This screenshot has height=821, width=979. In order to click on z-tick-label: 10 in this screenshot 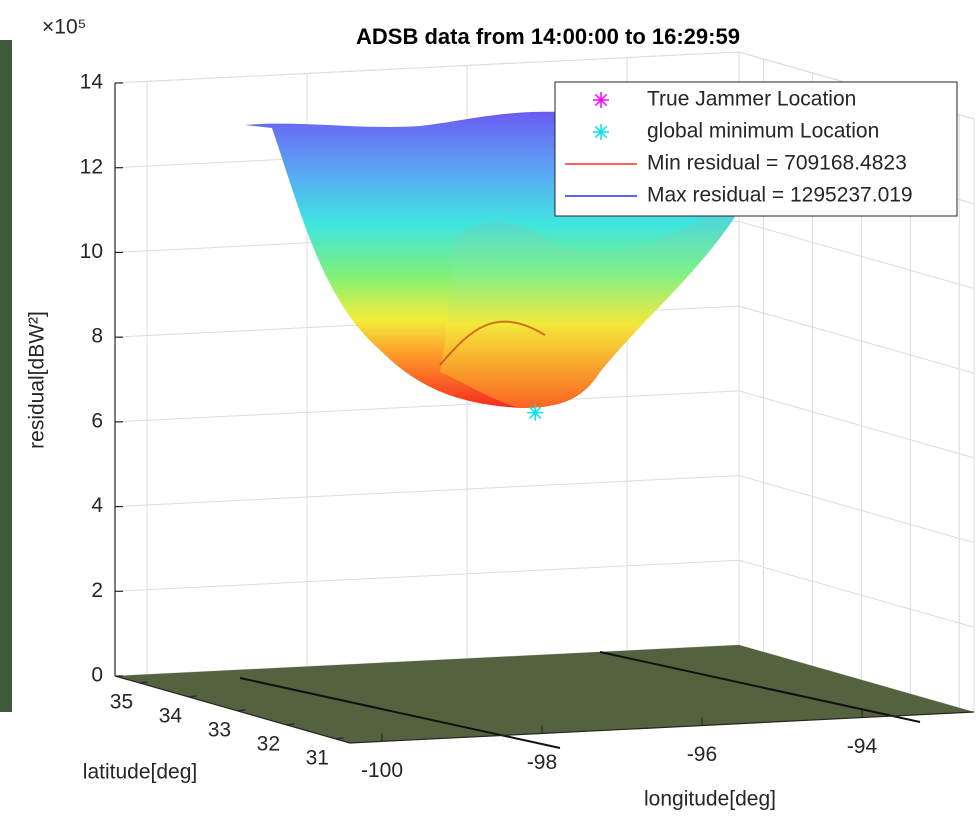, I will do `click(91, 251)`.